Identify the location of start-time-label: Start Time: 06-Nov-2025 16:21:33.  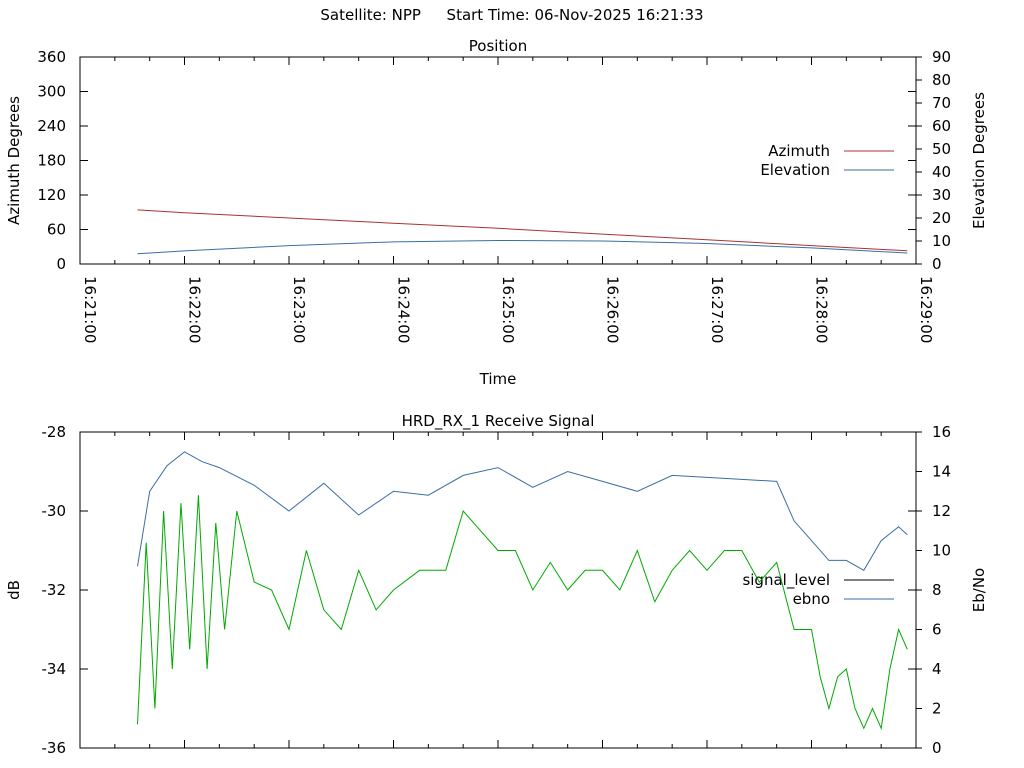
(575, 15).